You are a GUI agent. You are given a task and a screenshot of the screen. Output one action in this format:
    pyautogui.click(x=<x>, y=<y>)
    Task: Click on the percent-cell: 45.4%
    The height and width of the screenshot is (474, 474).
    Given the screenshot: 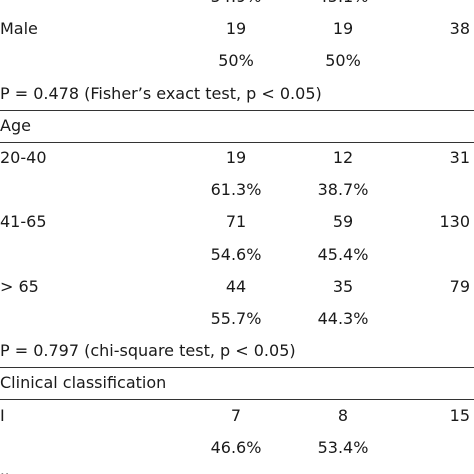 What is the action you would take?
    pyautogui.click(x=343, y=254)
    